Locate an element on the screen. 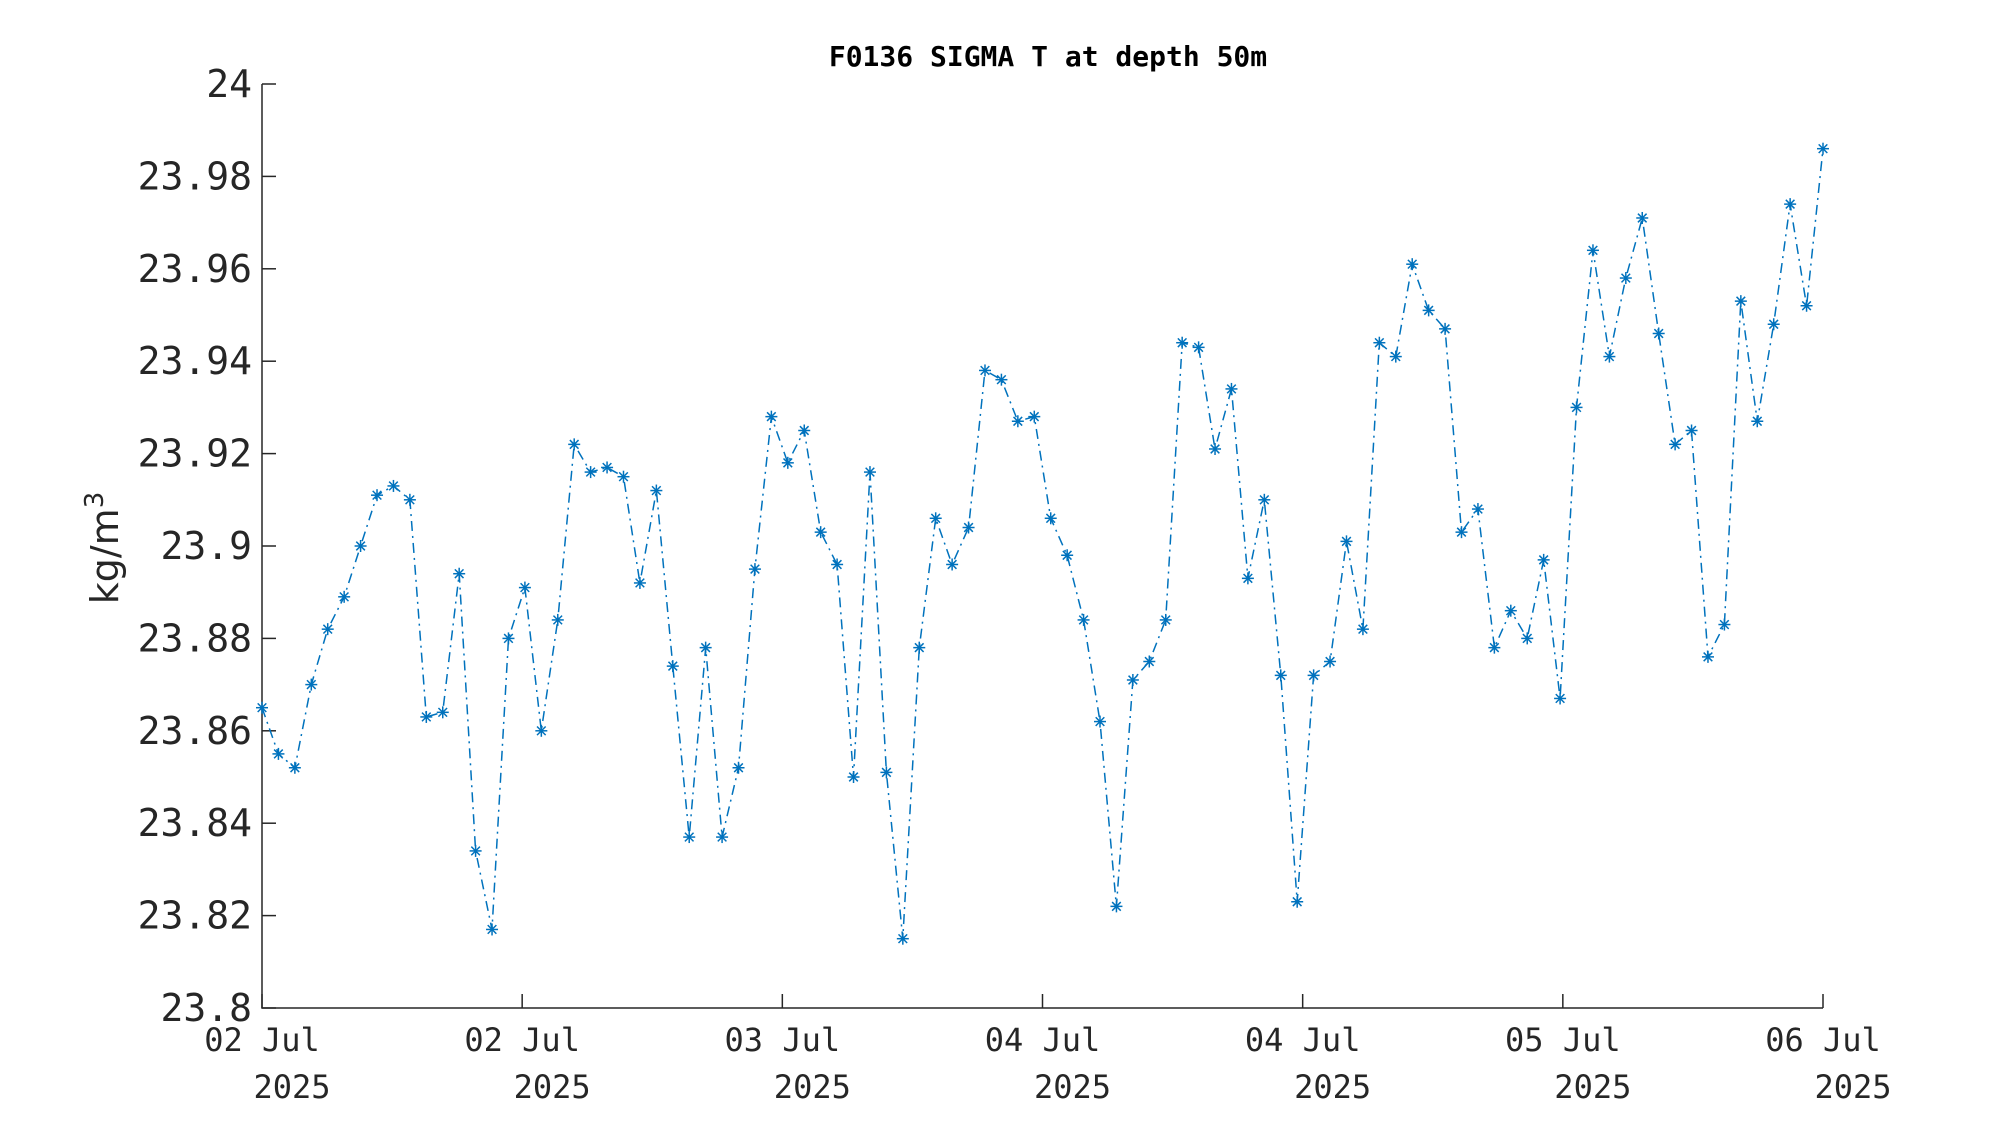  svg-text: kg/m3 is located at coordinates (103, 548).